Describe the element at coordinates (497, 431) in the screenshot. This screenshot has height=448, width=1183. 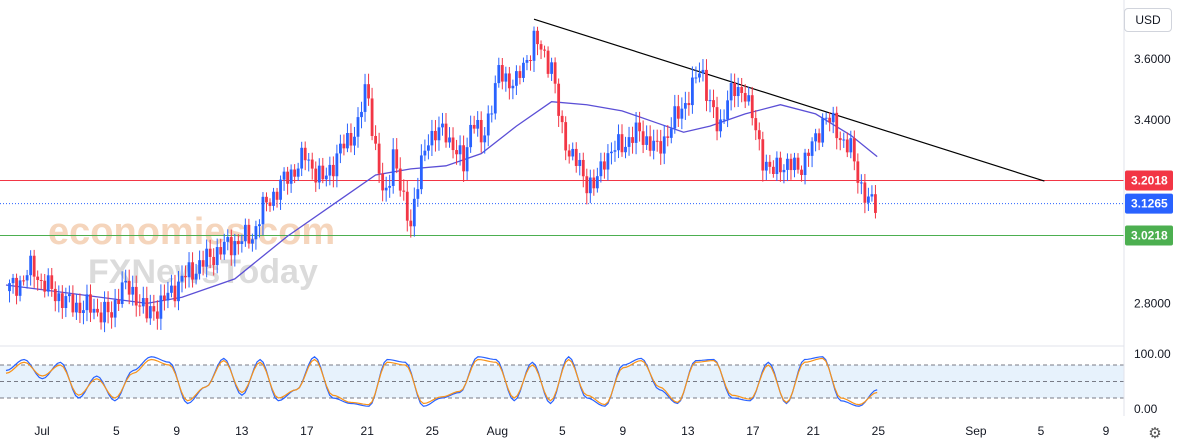
I see `time-axis-tick: Aug` at that location.